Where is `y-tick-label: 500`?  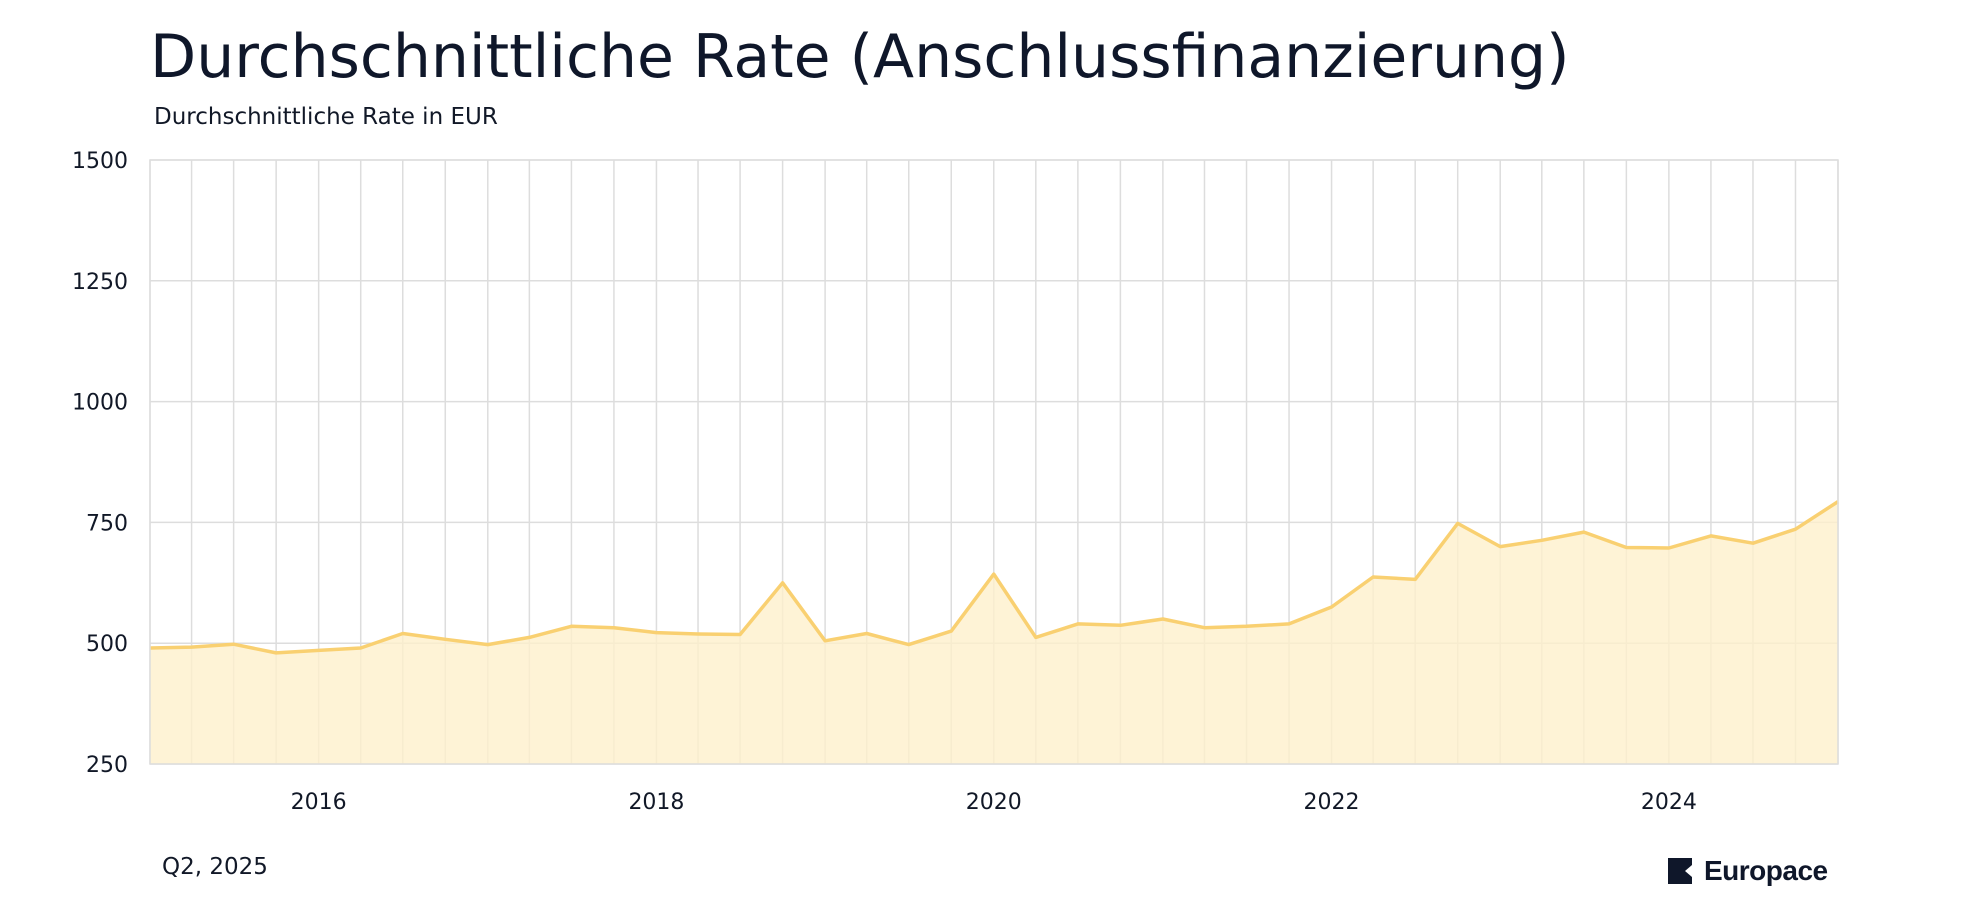 y-tick-label: 500 is located at coordinates (107, 644).